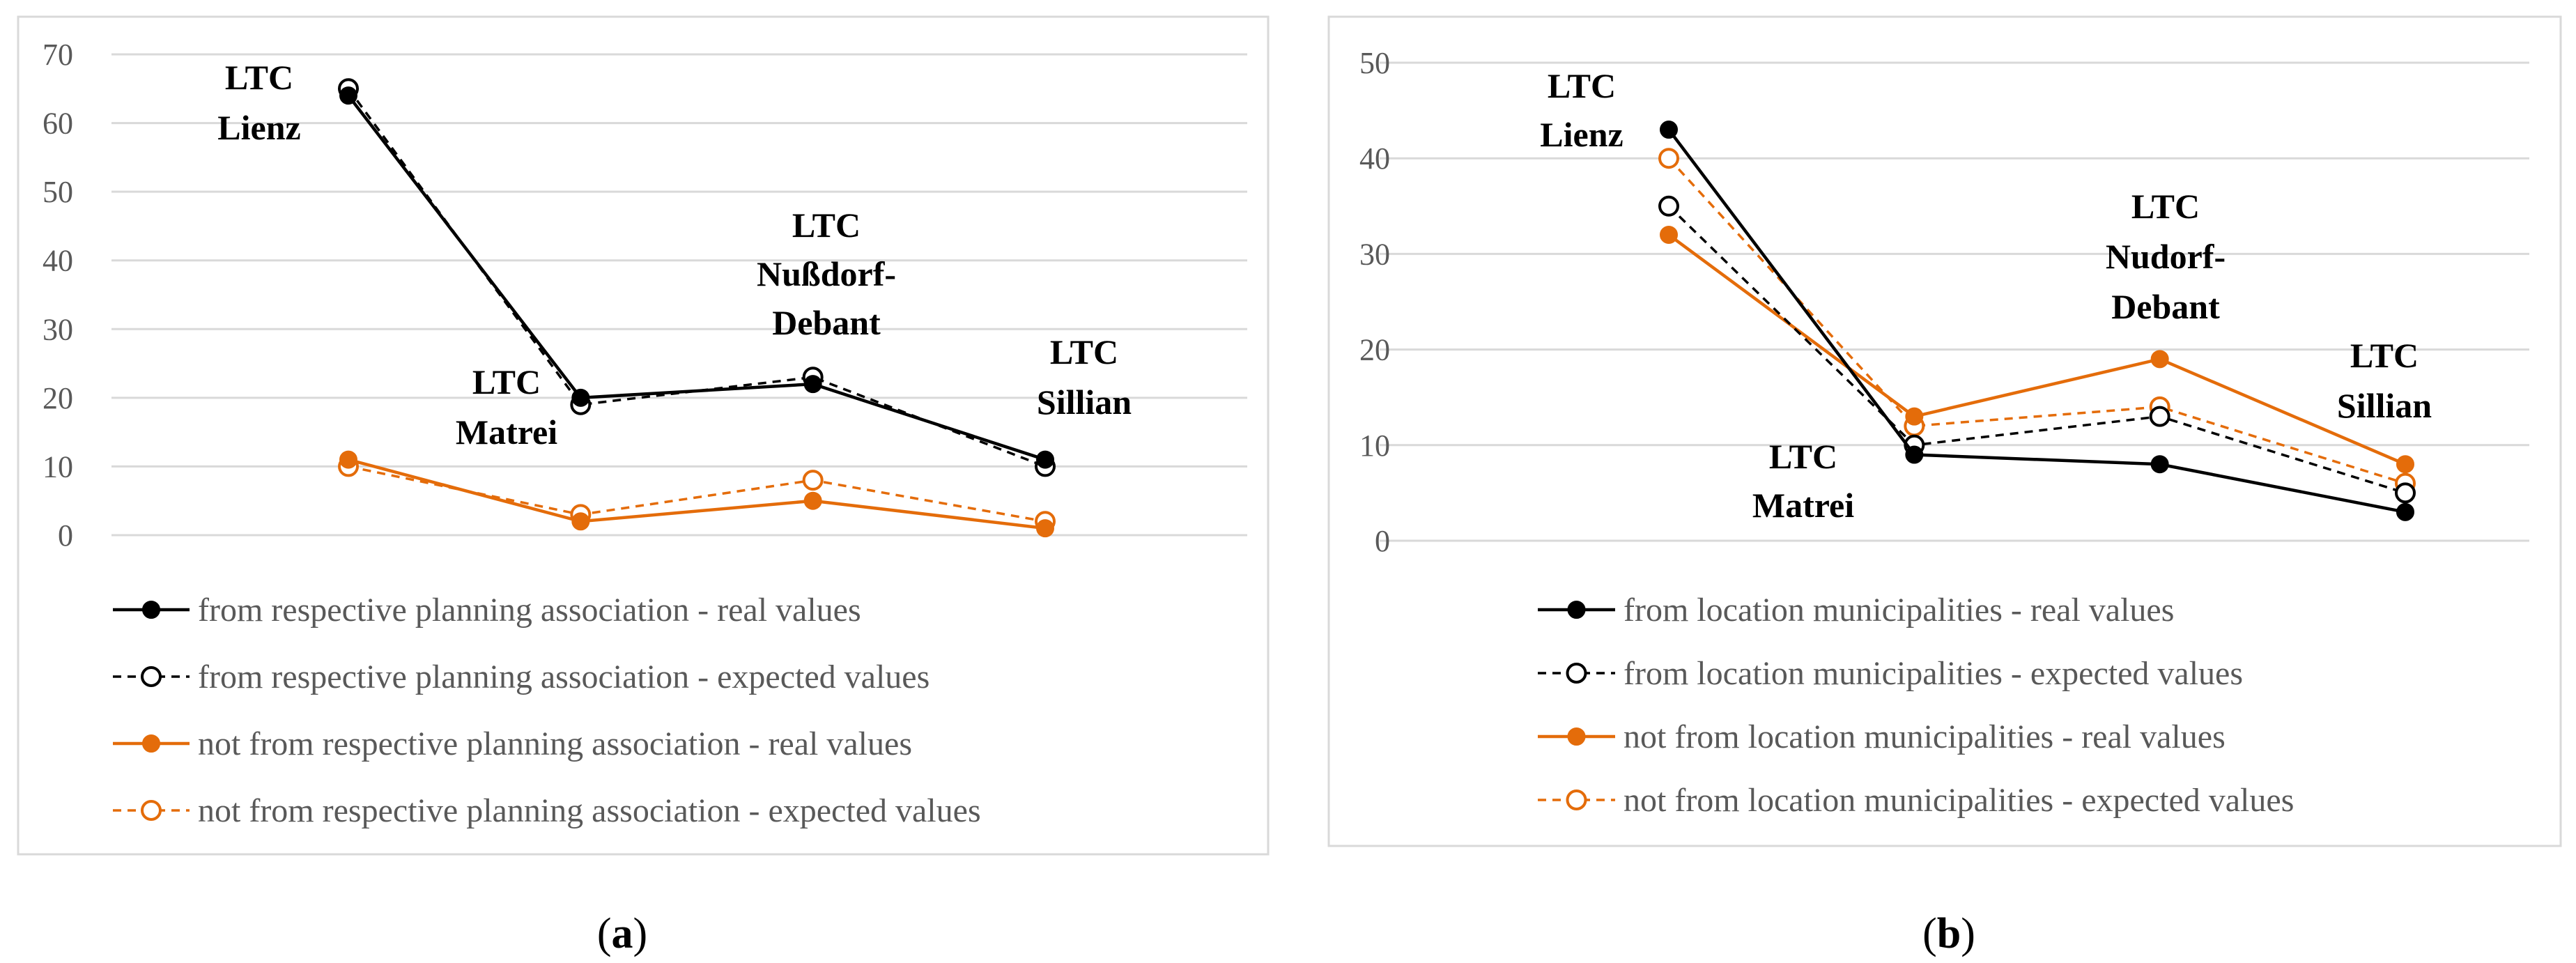 The image size is (2576, 963). I want to click on panel-a-annotation-line: Sillian, so click(1084, 402).